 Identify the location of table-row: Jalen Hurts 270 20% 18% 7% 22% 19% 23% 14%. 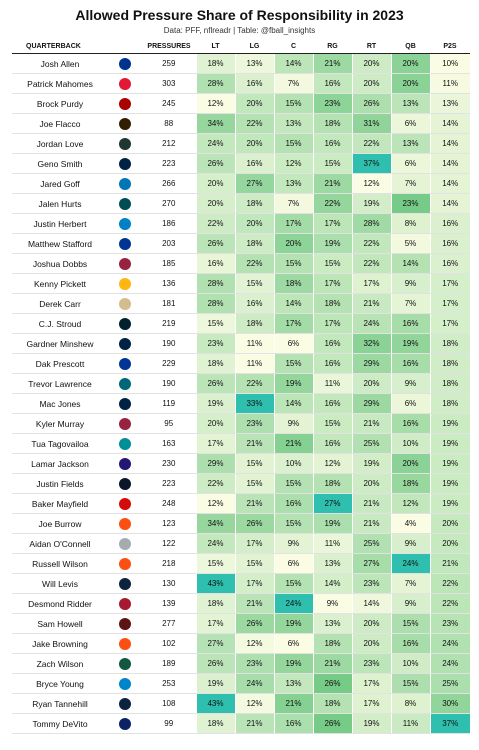
(241, 203).